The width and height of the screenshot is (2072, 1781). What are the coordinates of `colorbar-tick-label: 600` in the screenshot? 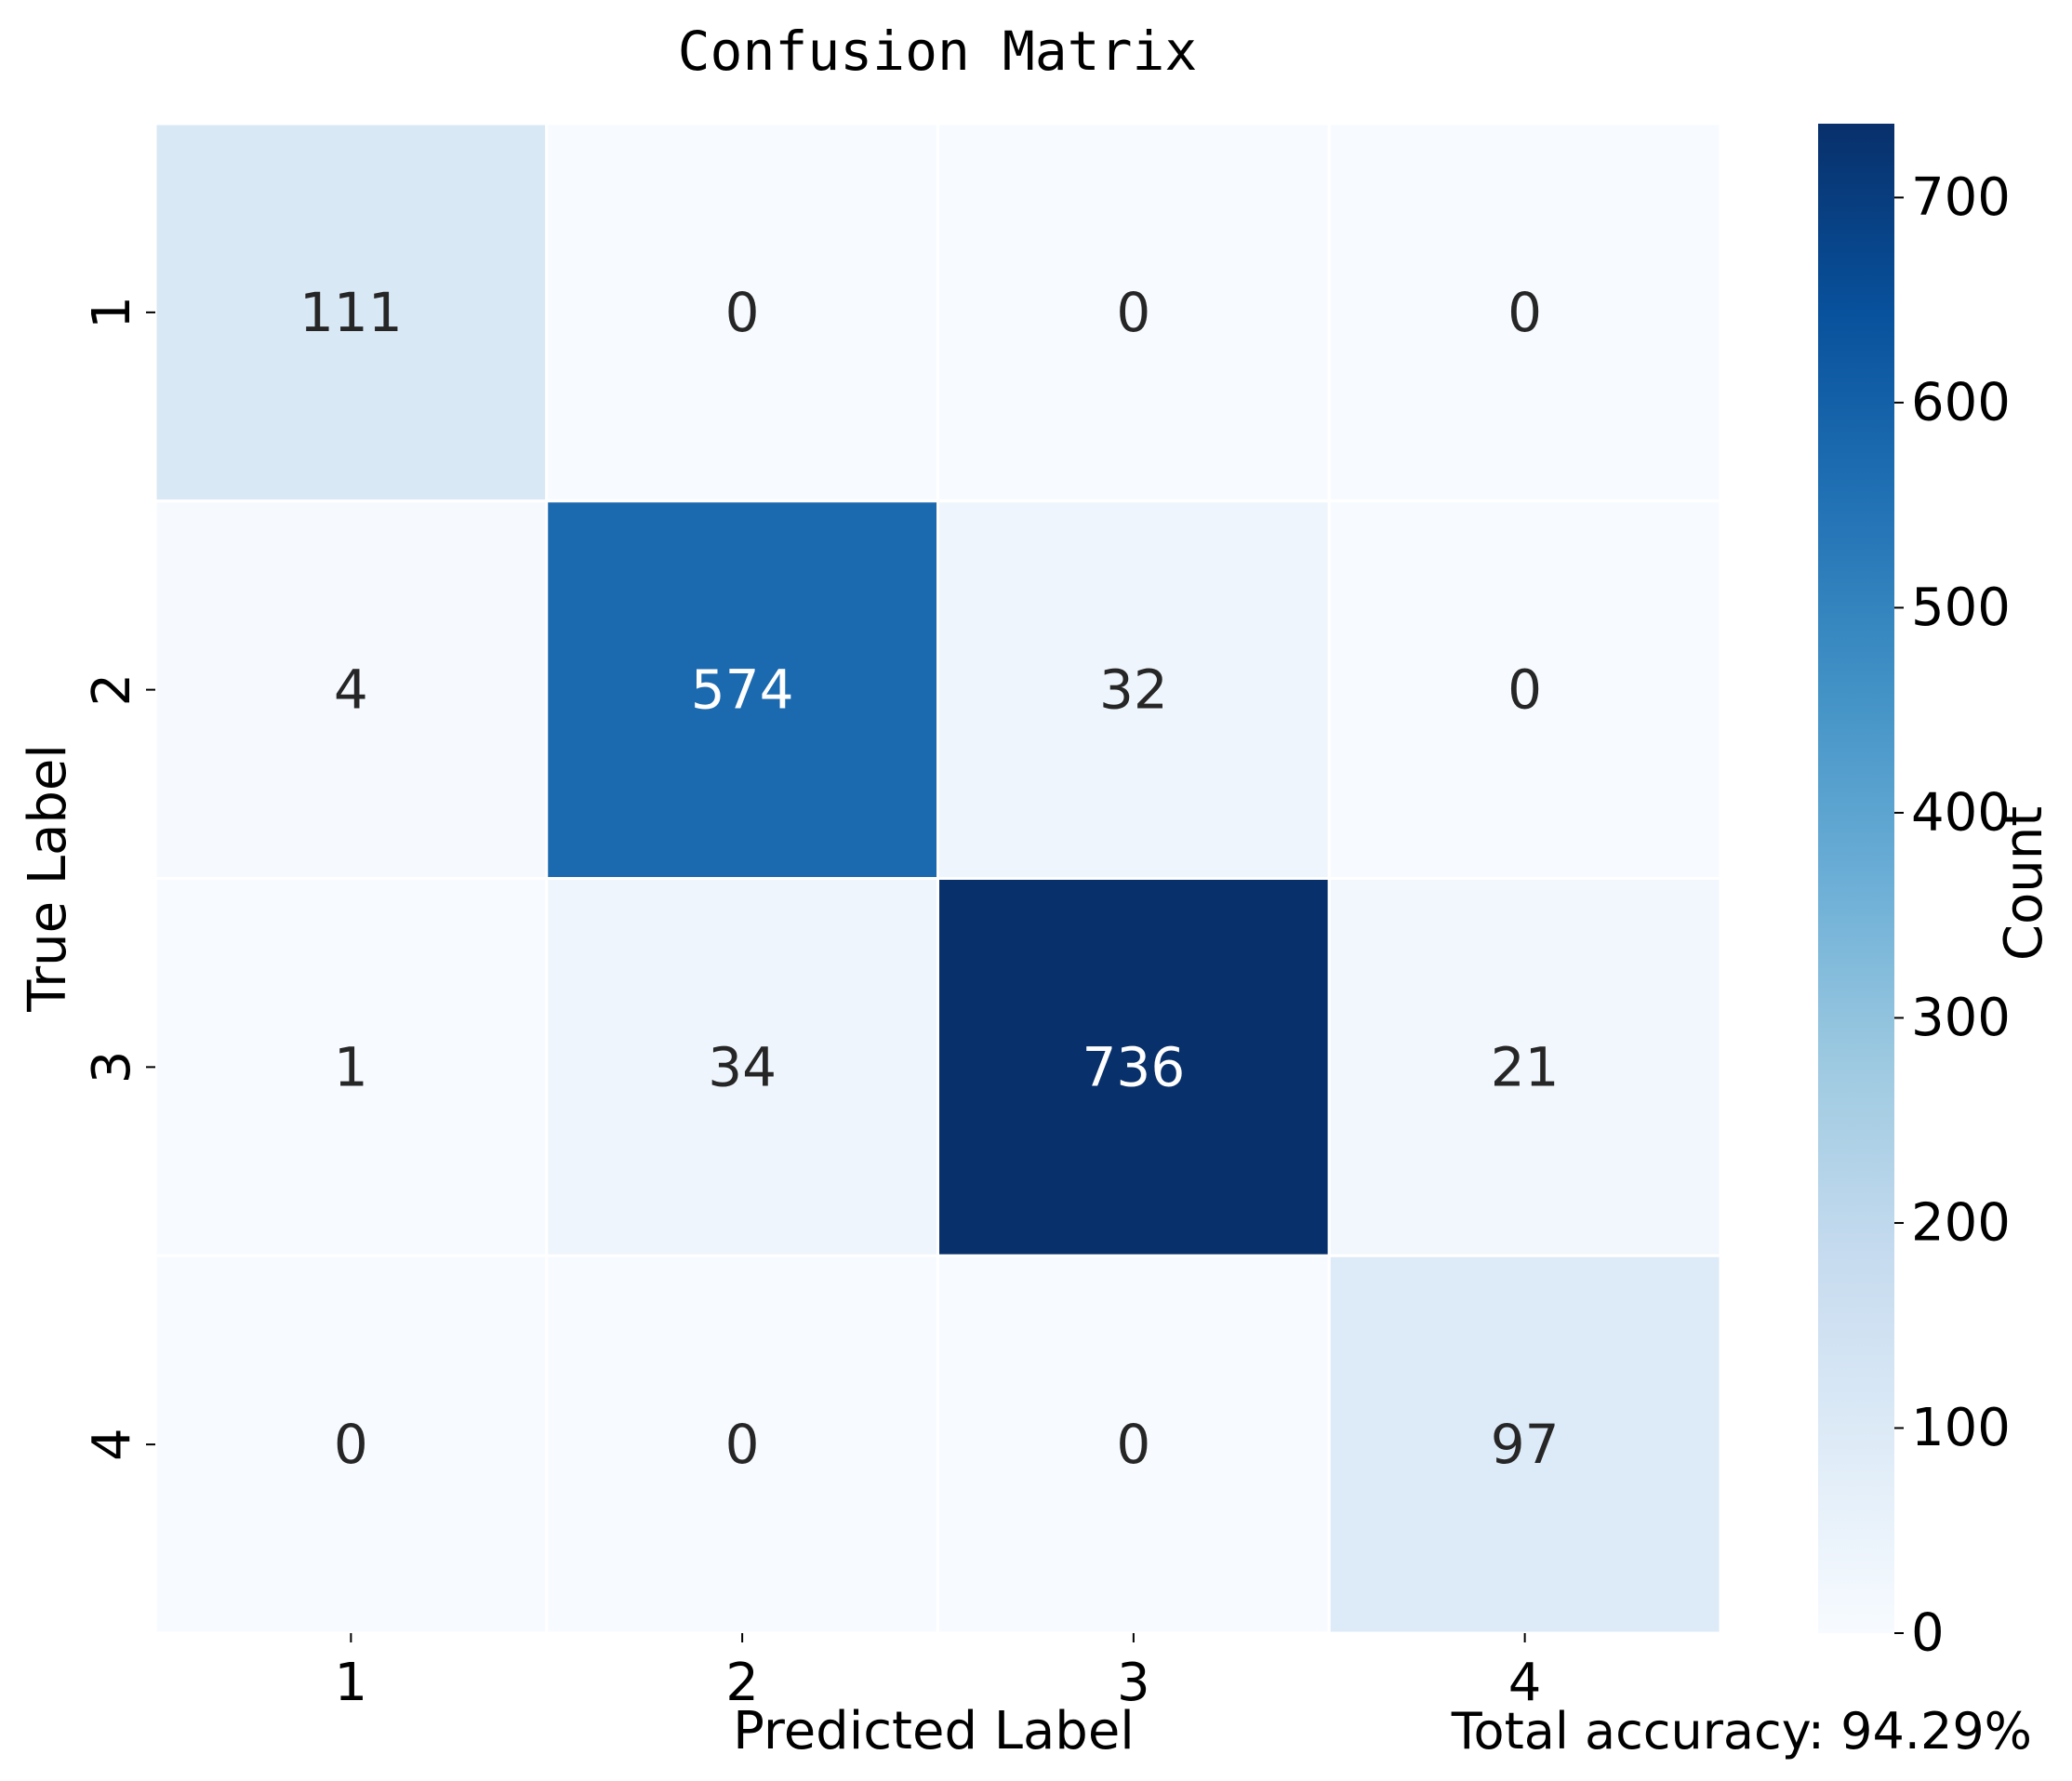 It's located at (1961, 402).